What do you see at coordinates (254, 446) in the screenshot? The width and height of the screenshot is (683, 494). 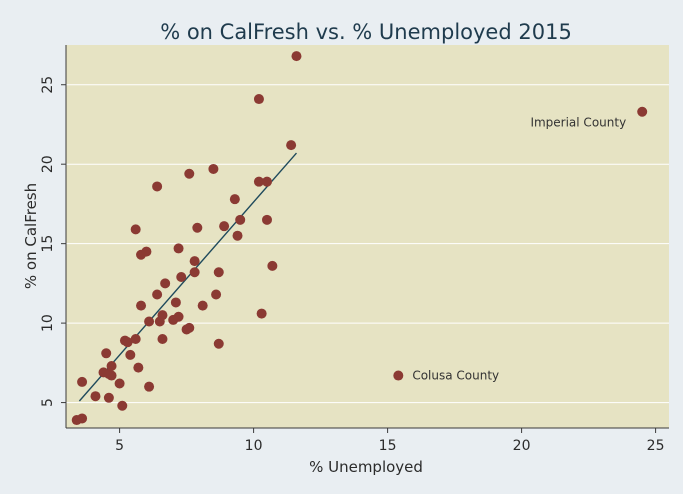 I see `x-tick-label: 10` at bounding box center [254, 446].